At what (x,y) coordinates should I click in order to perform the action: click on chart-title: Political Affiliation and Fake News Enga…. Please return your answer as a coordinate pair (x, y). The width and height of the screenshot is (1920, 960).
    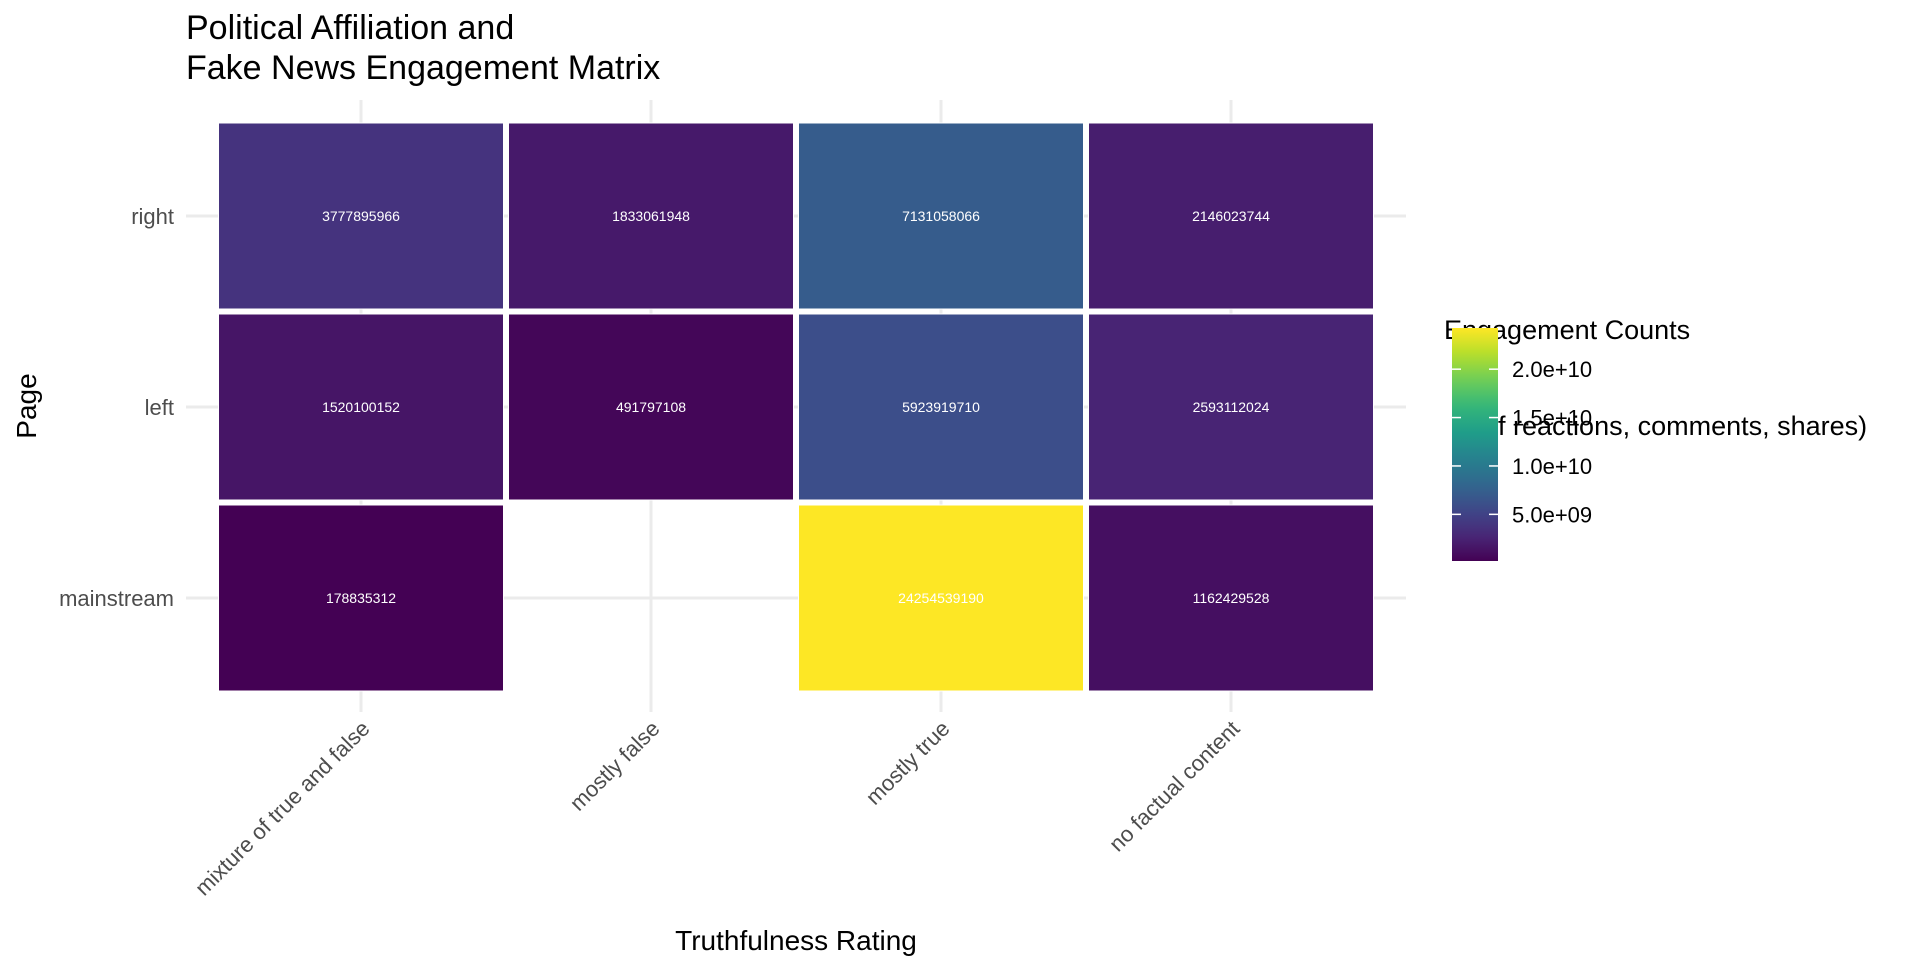
    Looking at the image, I should click on (423, 48).